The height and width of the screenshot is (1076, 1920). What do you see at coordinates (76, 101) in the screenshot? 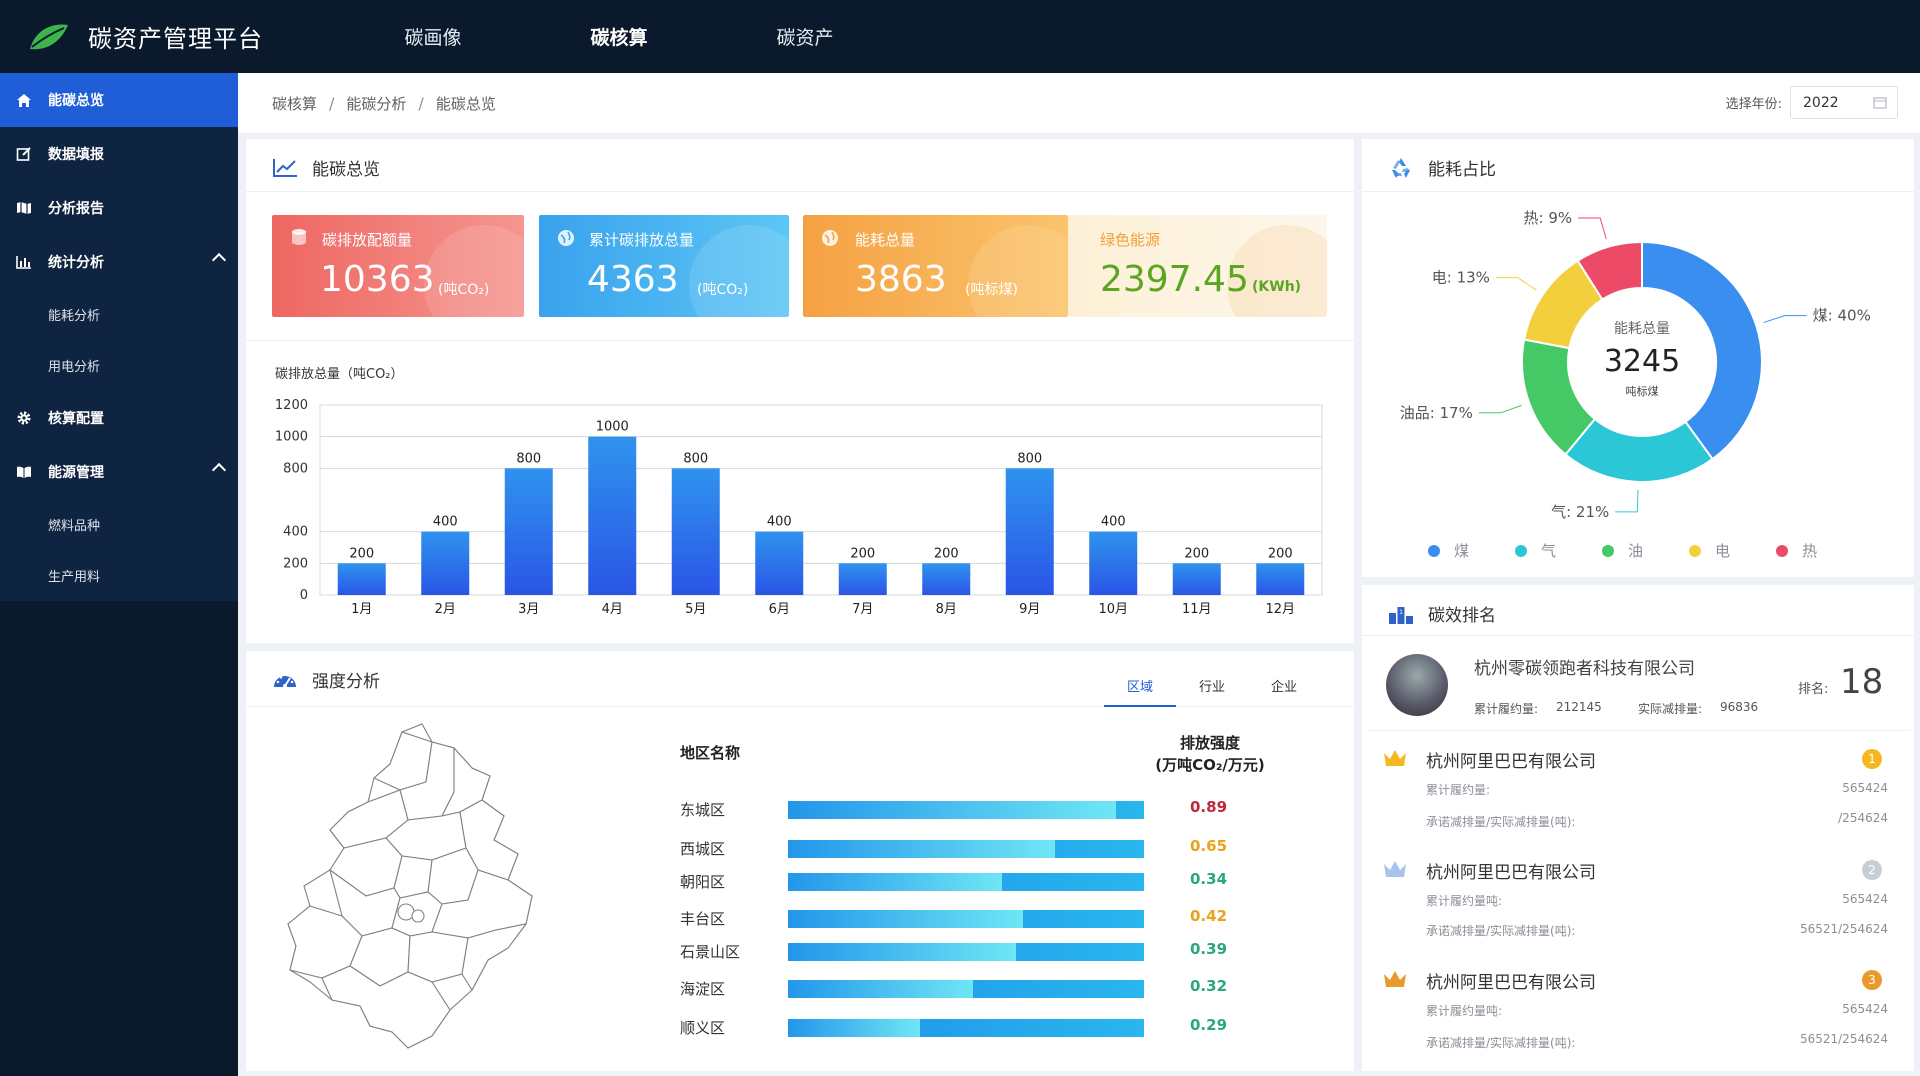
I see `sidebar-item-label: 能碳总览` at bounding box center [76, 101].